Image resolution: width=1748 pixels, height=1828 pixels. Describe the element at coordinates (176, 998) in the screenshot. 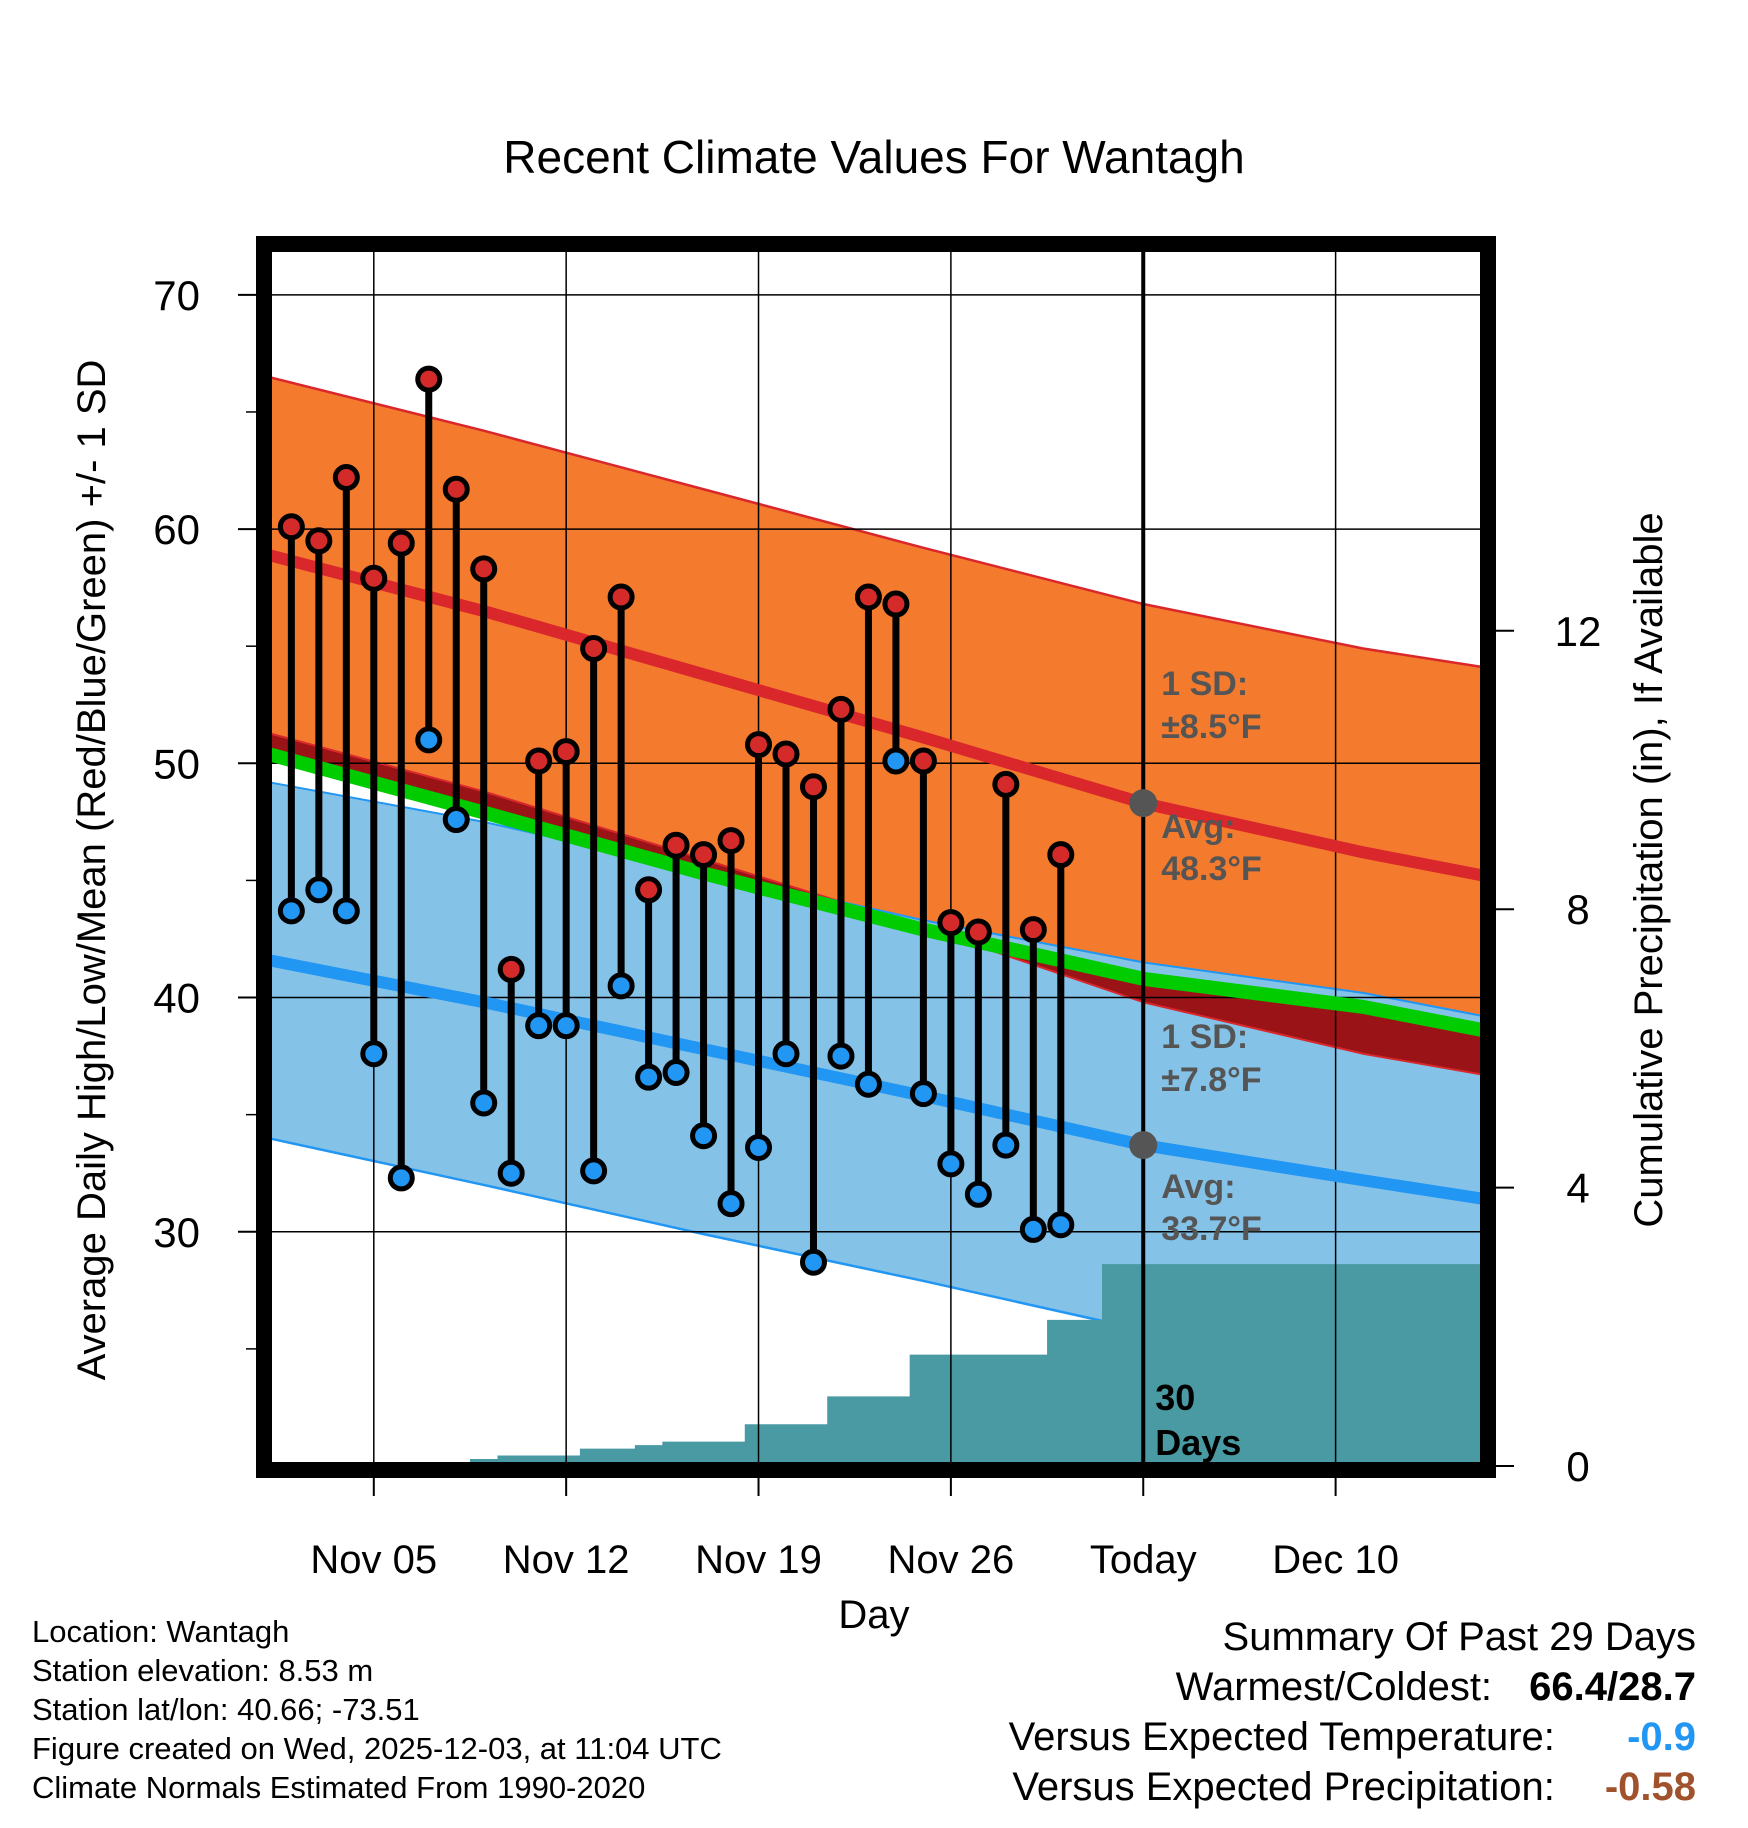

I see `y-tick-label: 40` at that location.